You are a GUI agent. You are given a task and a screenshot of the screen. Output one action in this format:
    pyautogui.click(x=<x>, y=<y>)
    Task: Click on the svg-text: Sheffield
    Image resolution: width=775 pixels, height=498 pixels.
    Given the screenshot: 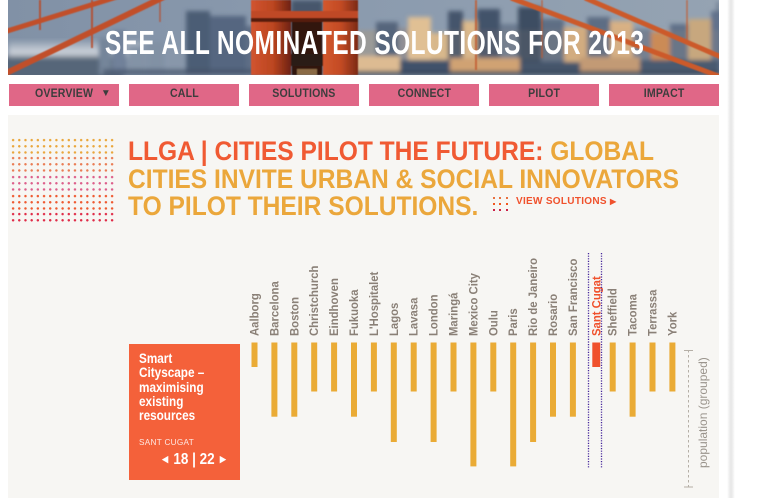 What is the action you would take?
    pyautogui.click(x=614, y=312)
    